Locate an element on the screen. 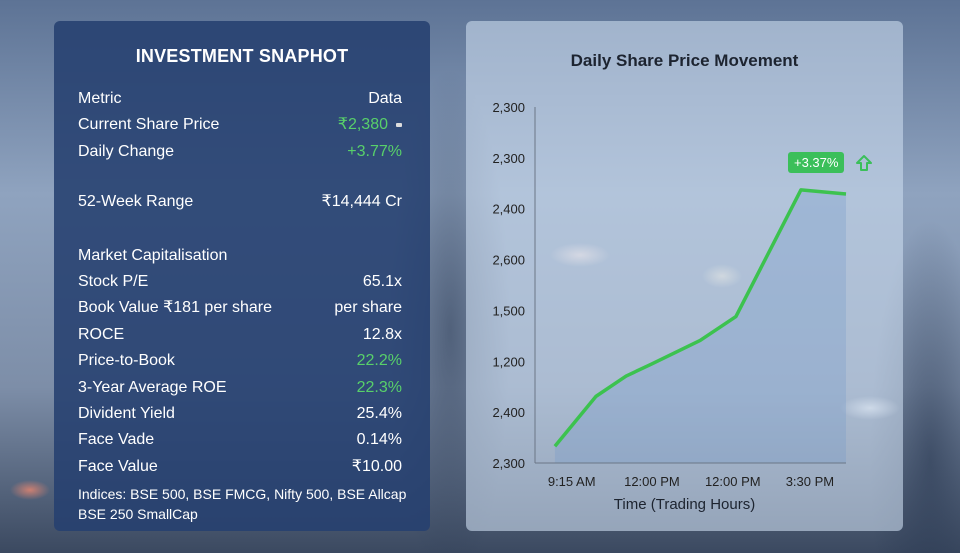  row-value-cell: 0.14% is located at coordinates (379, 440).